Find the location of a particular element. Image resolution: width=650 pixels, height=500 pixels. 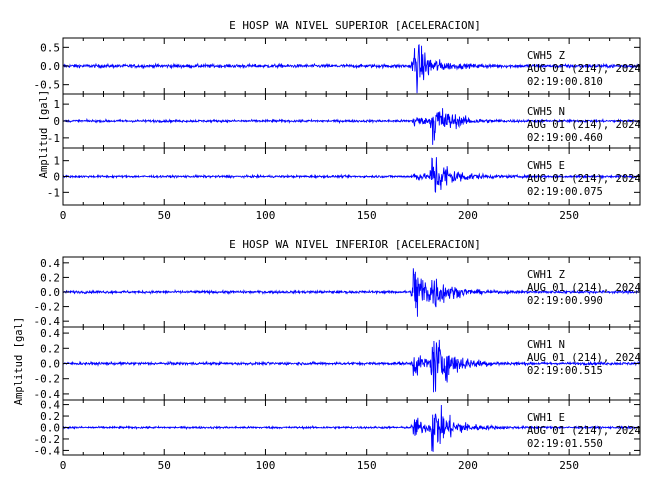

station-label: CWH5 E is located at coordinates (546, 166).